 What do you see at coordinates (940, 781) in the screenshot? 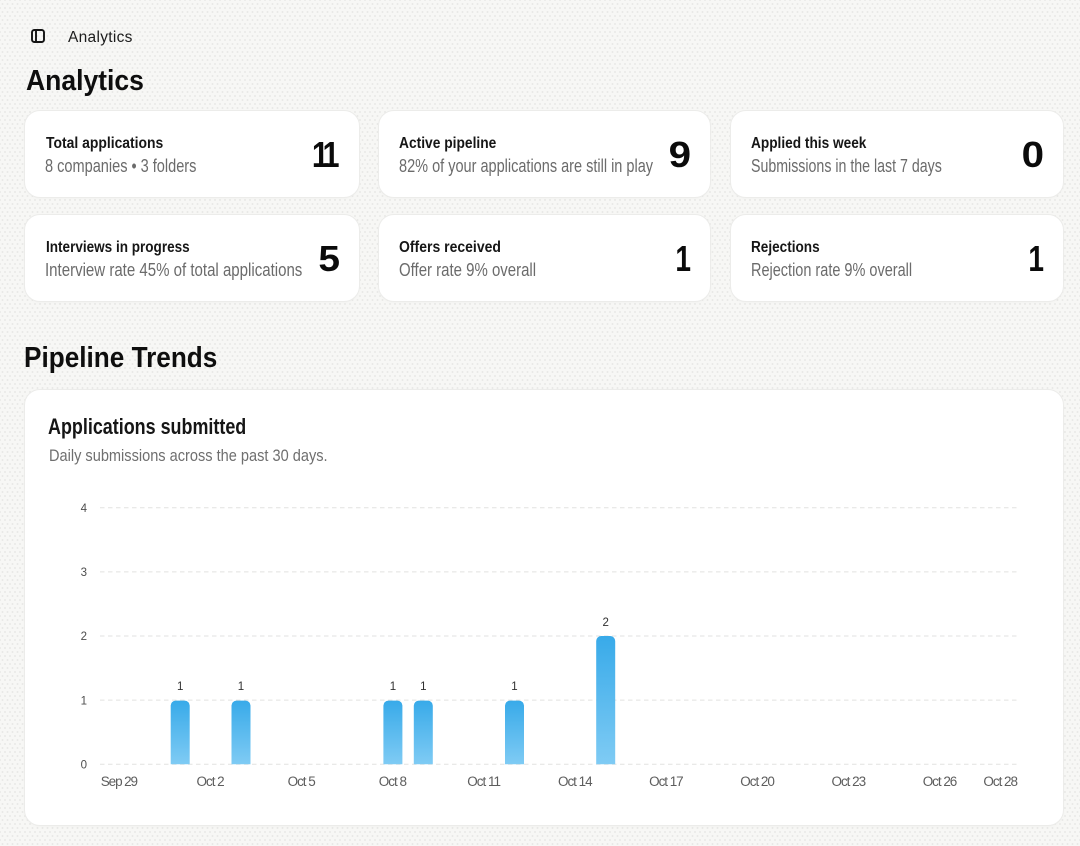
I see `svg-text: Oct 26` at bounding box center [940, 781].